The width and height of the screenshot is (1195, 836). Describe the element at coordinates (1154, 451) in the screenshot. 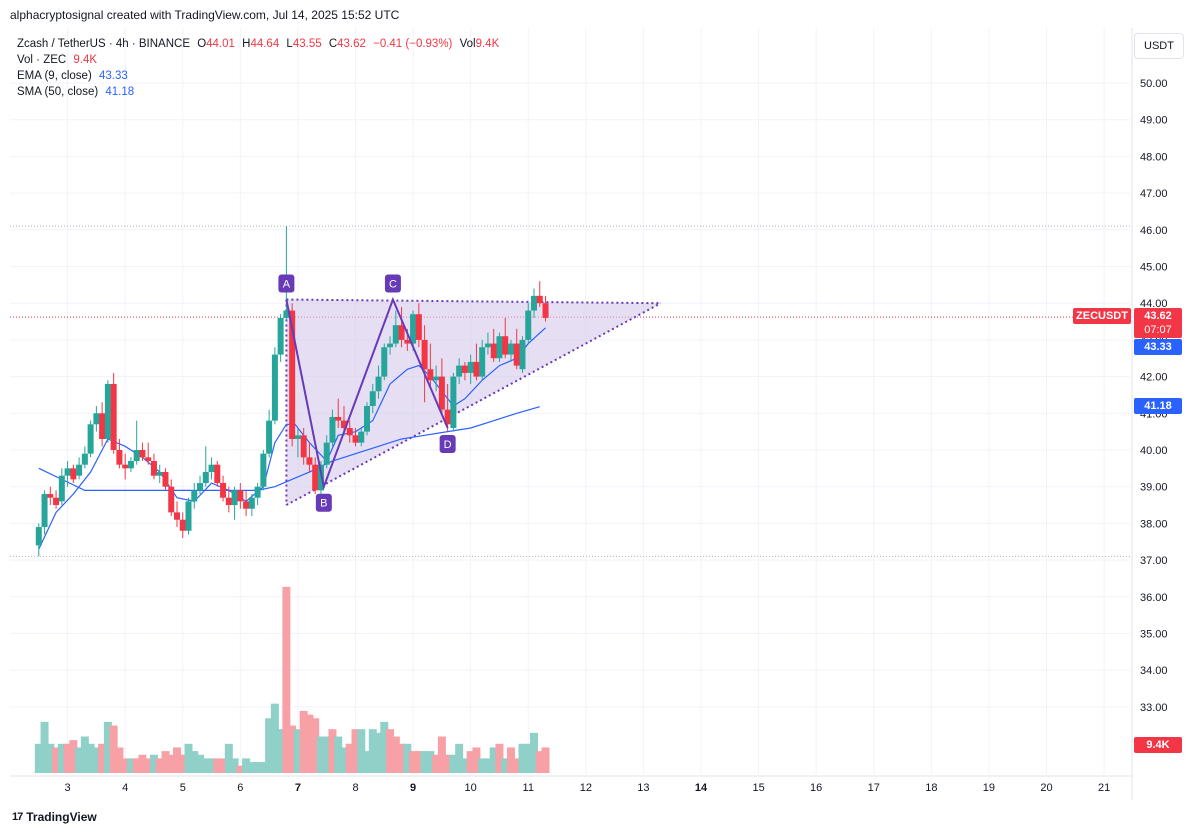

I see `y-tick-label: 40.00` at that location.